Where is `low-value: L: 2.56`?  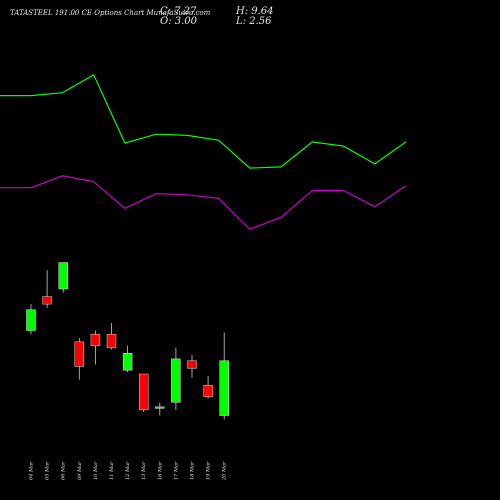
low-value: L: 2.56 is located at coordinates (254, 21).